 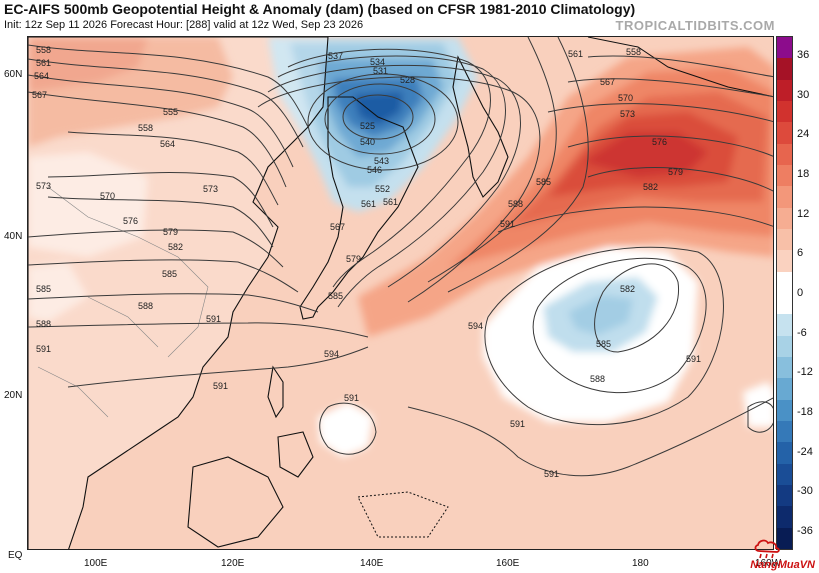 I want to click on colorbar-tick-label: -36, so click(x=805, y=531).